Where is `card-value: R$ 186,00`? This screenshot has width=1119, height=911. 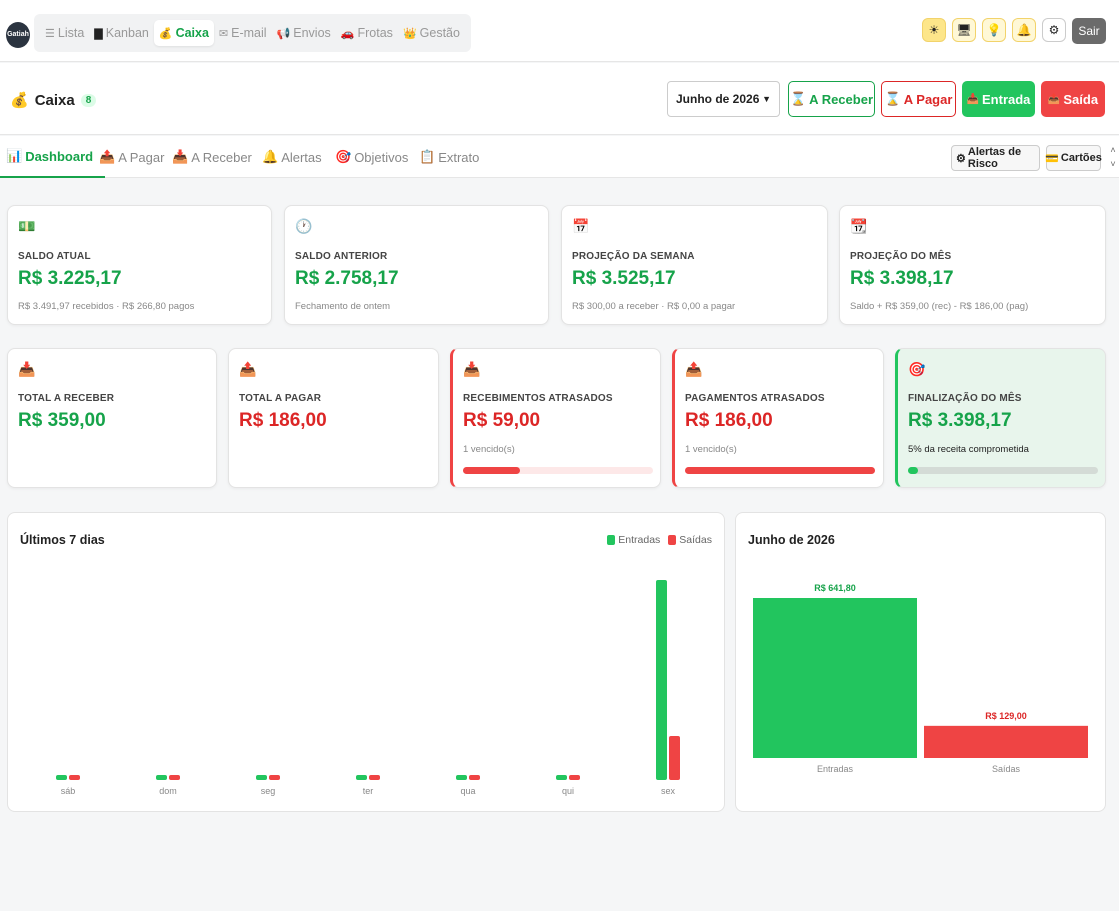
card-value: R$ 186,00 is located at coordinates (729, 420).